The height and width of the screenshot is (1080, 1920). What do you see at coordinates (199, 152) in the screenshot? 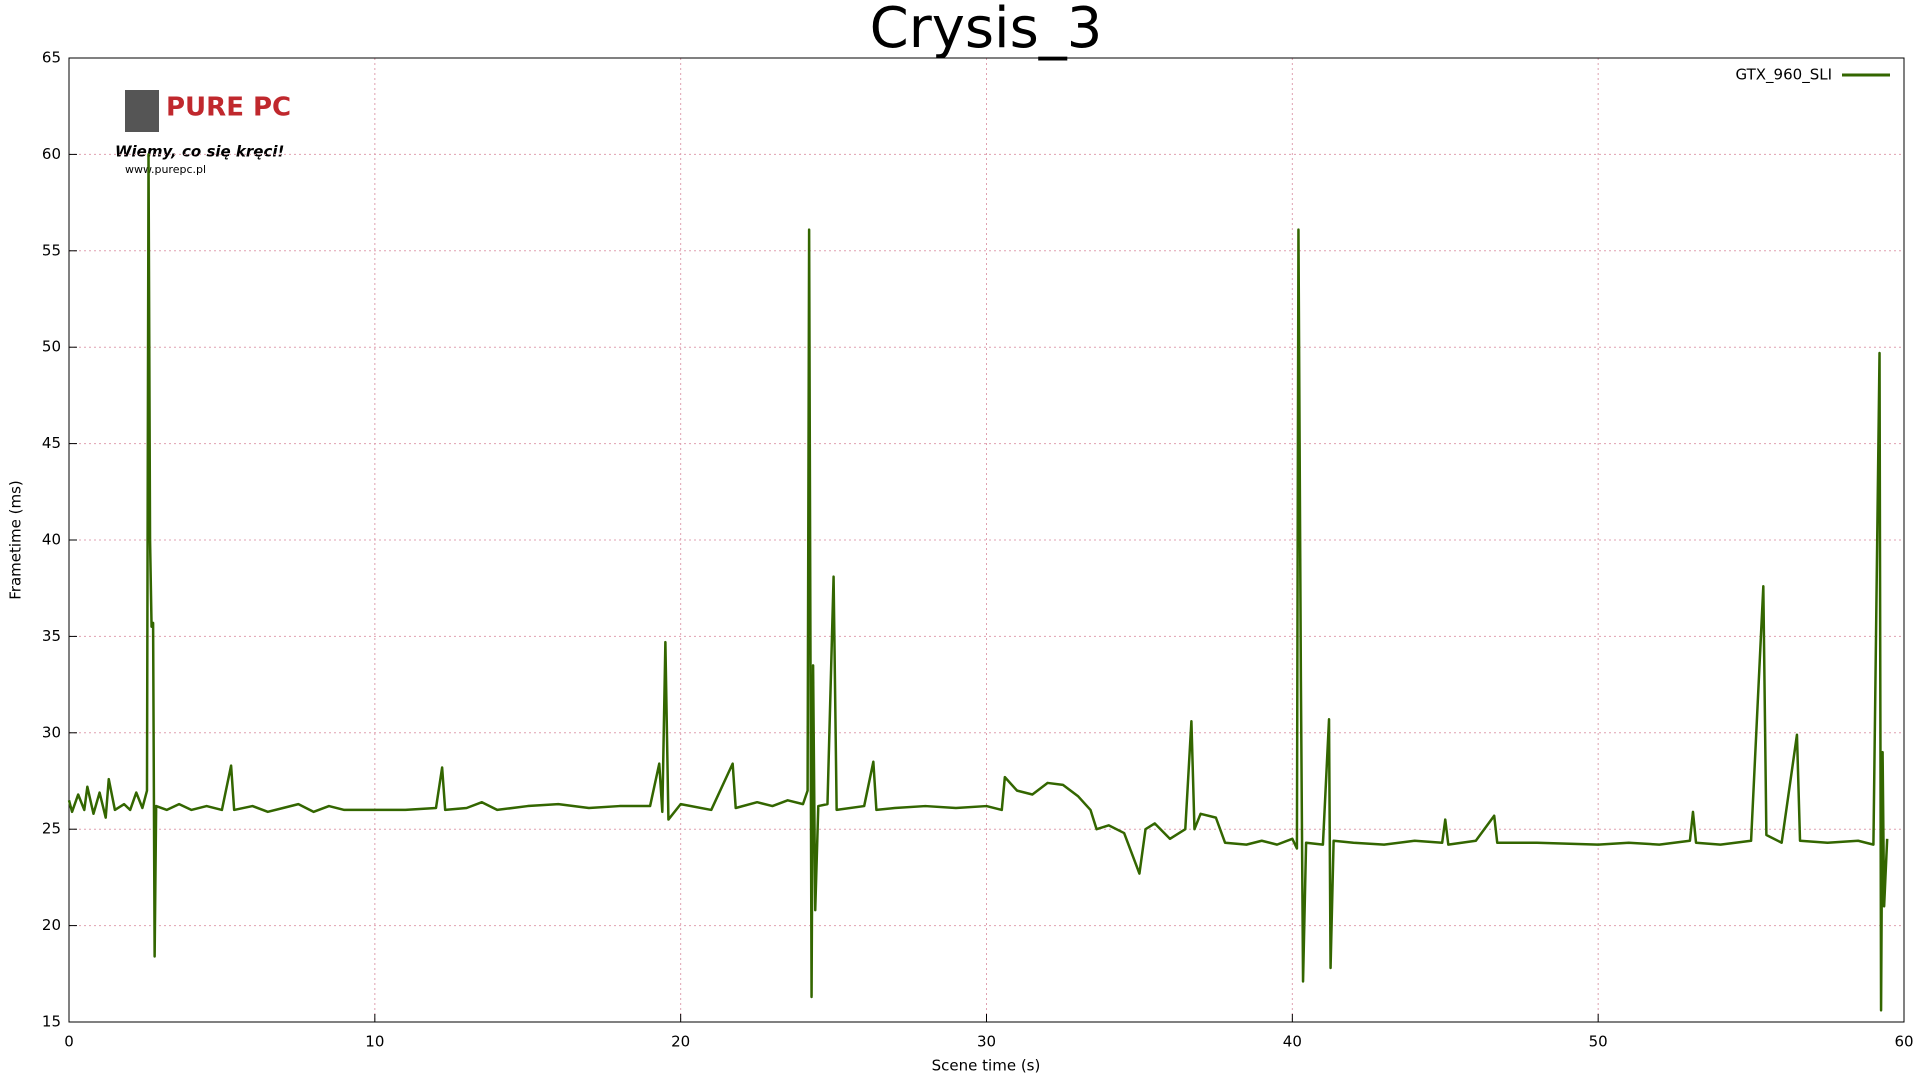
I see `logo-slogan: Wiemy, co się kręci!` at bounding box center [199, 152].